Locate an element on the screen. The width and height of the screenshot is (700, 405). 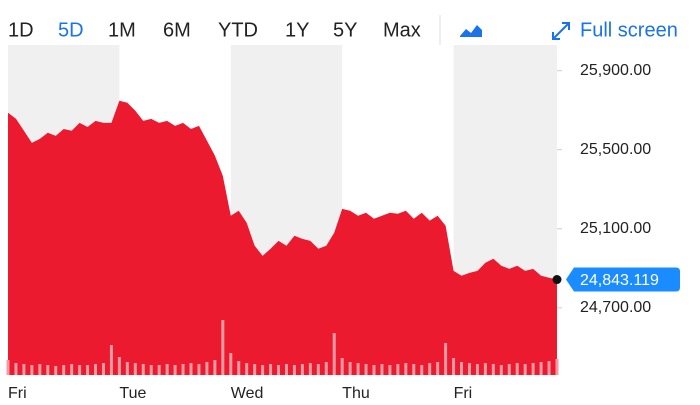
y-tick-label: 24,700.00 is located at coordinates (615, 307).